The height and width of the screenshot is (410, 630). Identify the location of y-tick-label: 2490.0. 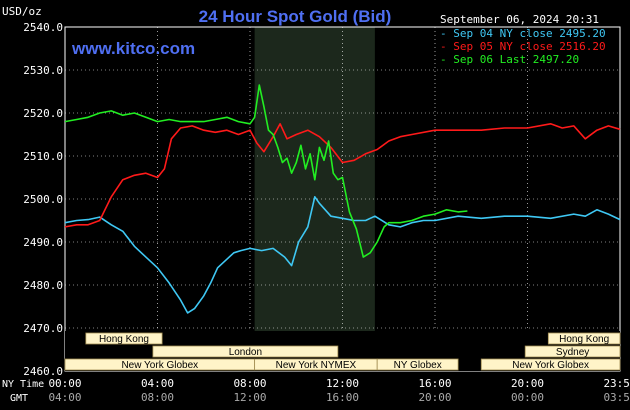
(43, 242).